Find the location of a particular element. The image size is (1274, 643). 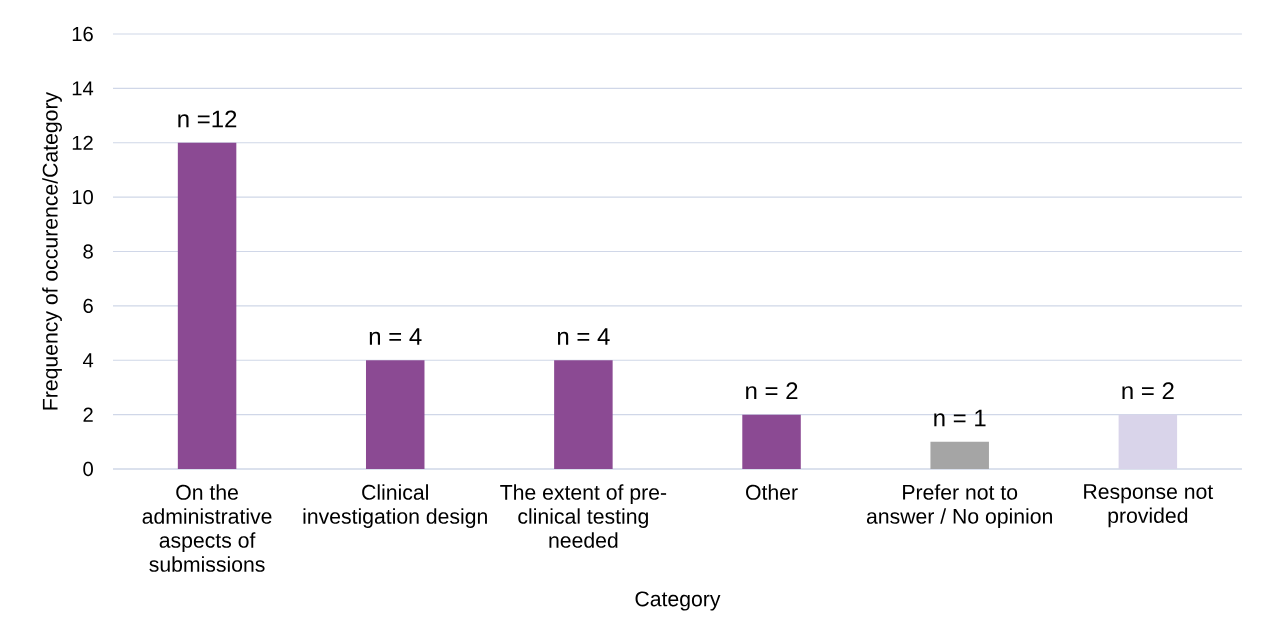

x-tick-label: Clinical investigation design is located at coordinates (395, 506).